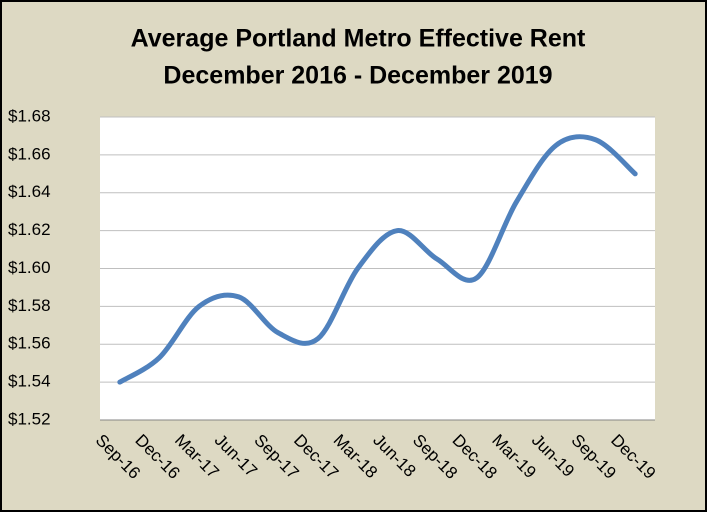 The height and width of the screenshot is (512, 707). Describe the element at coordinates (29, 305) in the screenshot. I see `y-tick-label: $1.58` at that location.